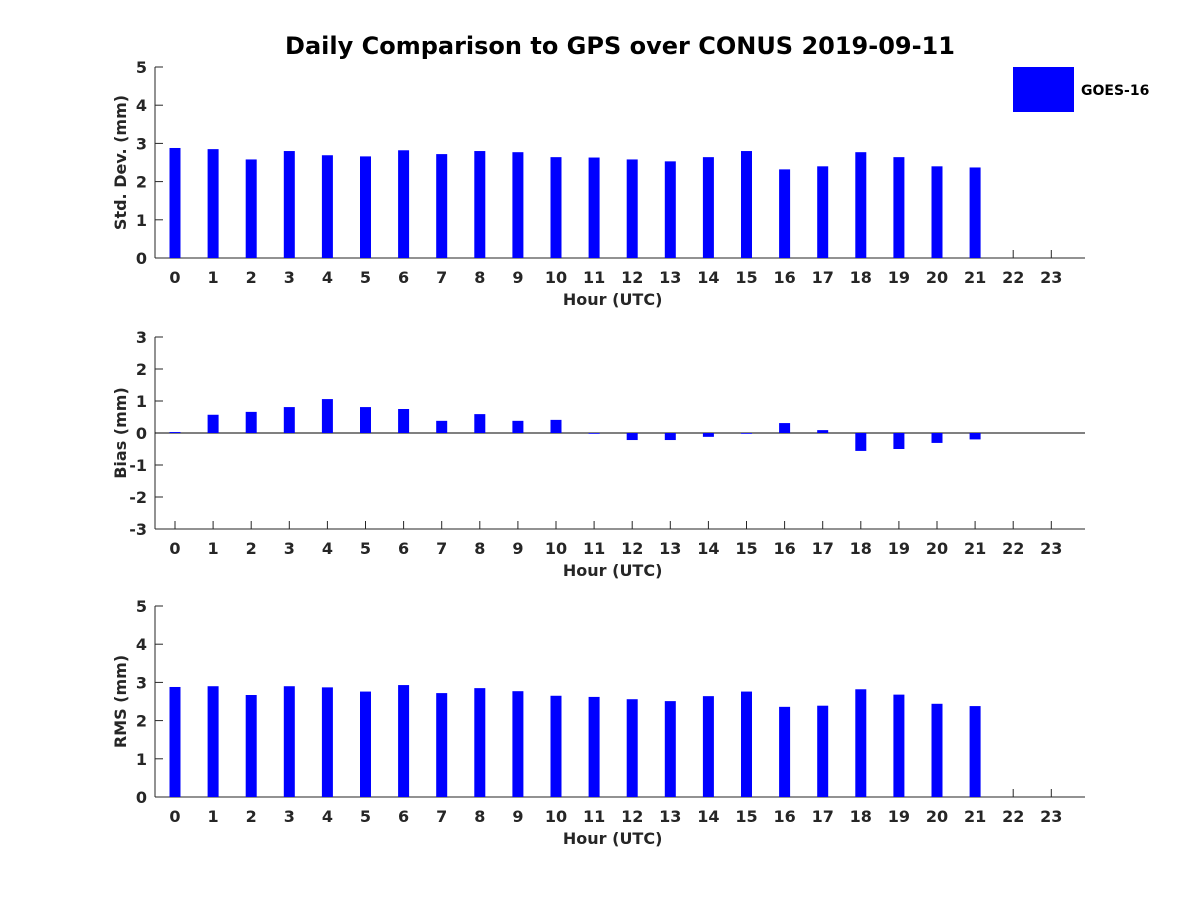  Describe the element at coordinates (141, 258) in the screenshot. I see `std-y-tick-label: 0` at that location.